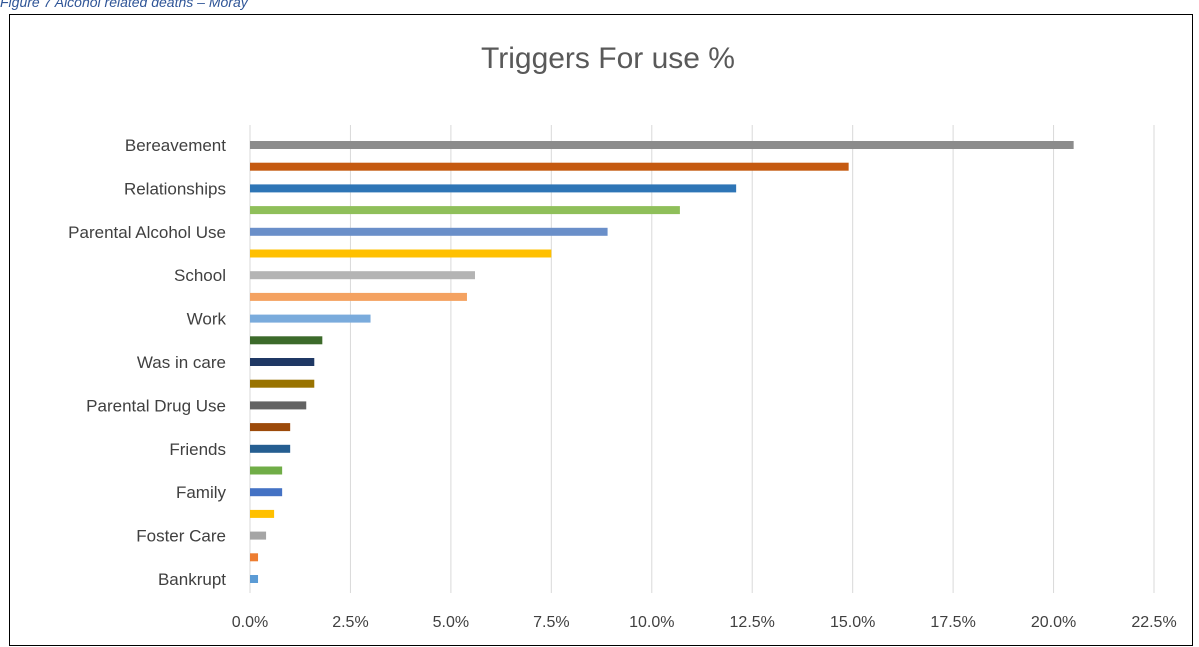  I want to click on category-label: Parental Alcohol Use, so click(147, 232).